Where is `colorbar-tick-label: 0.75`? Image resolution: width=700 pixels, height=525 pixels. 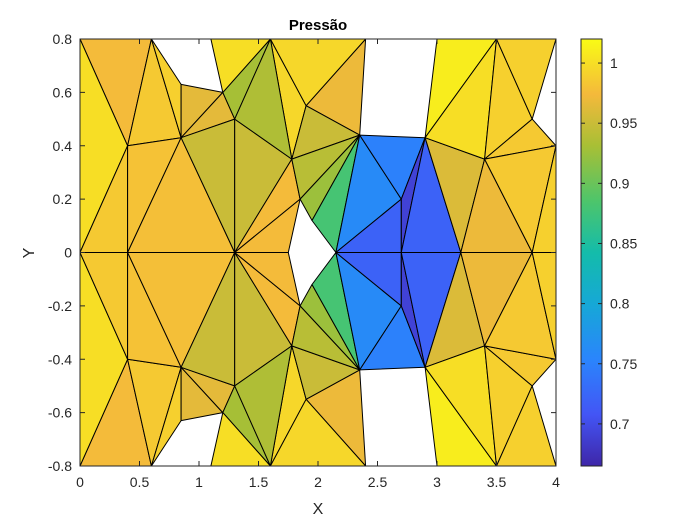 colorbar-tick-label: 0.75 is located at coordinates (623, 364).